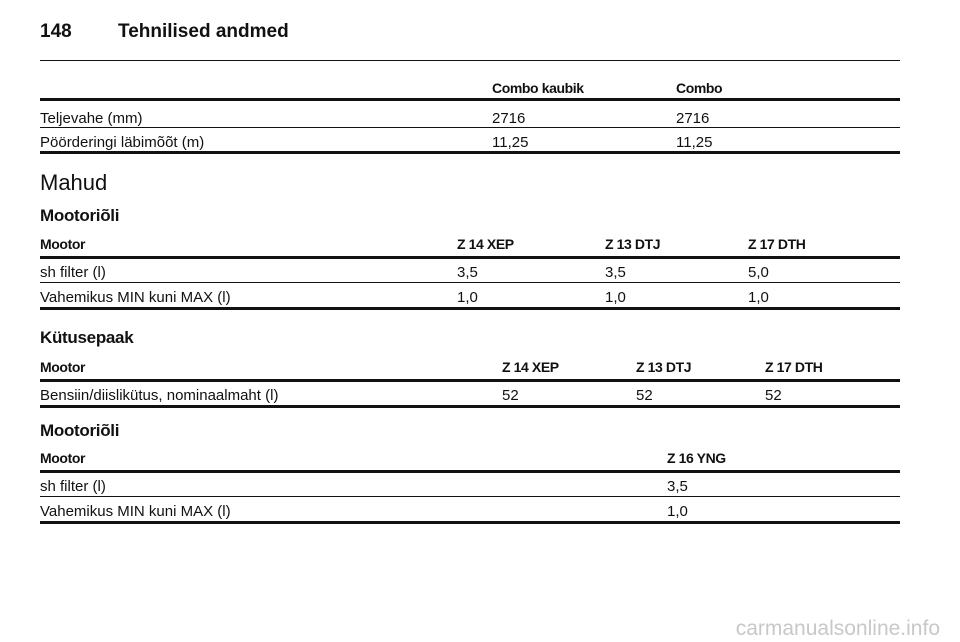 This screenshot has height=642, width=960. I want to click on section-title: Mahud, so click(74, 182).